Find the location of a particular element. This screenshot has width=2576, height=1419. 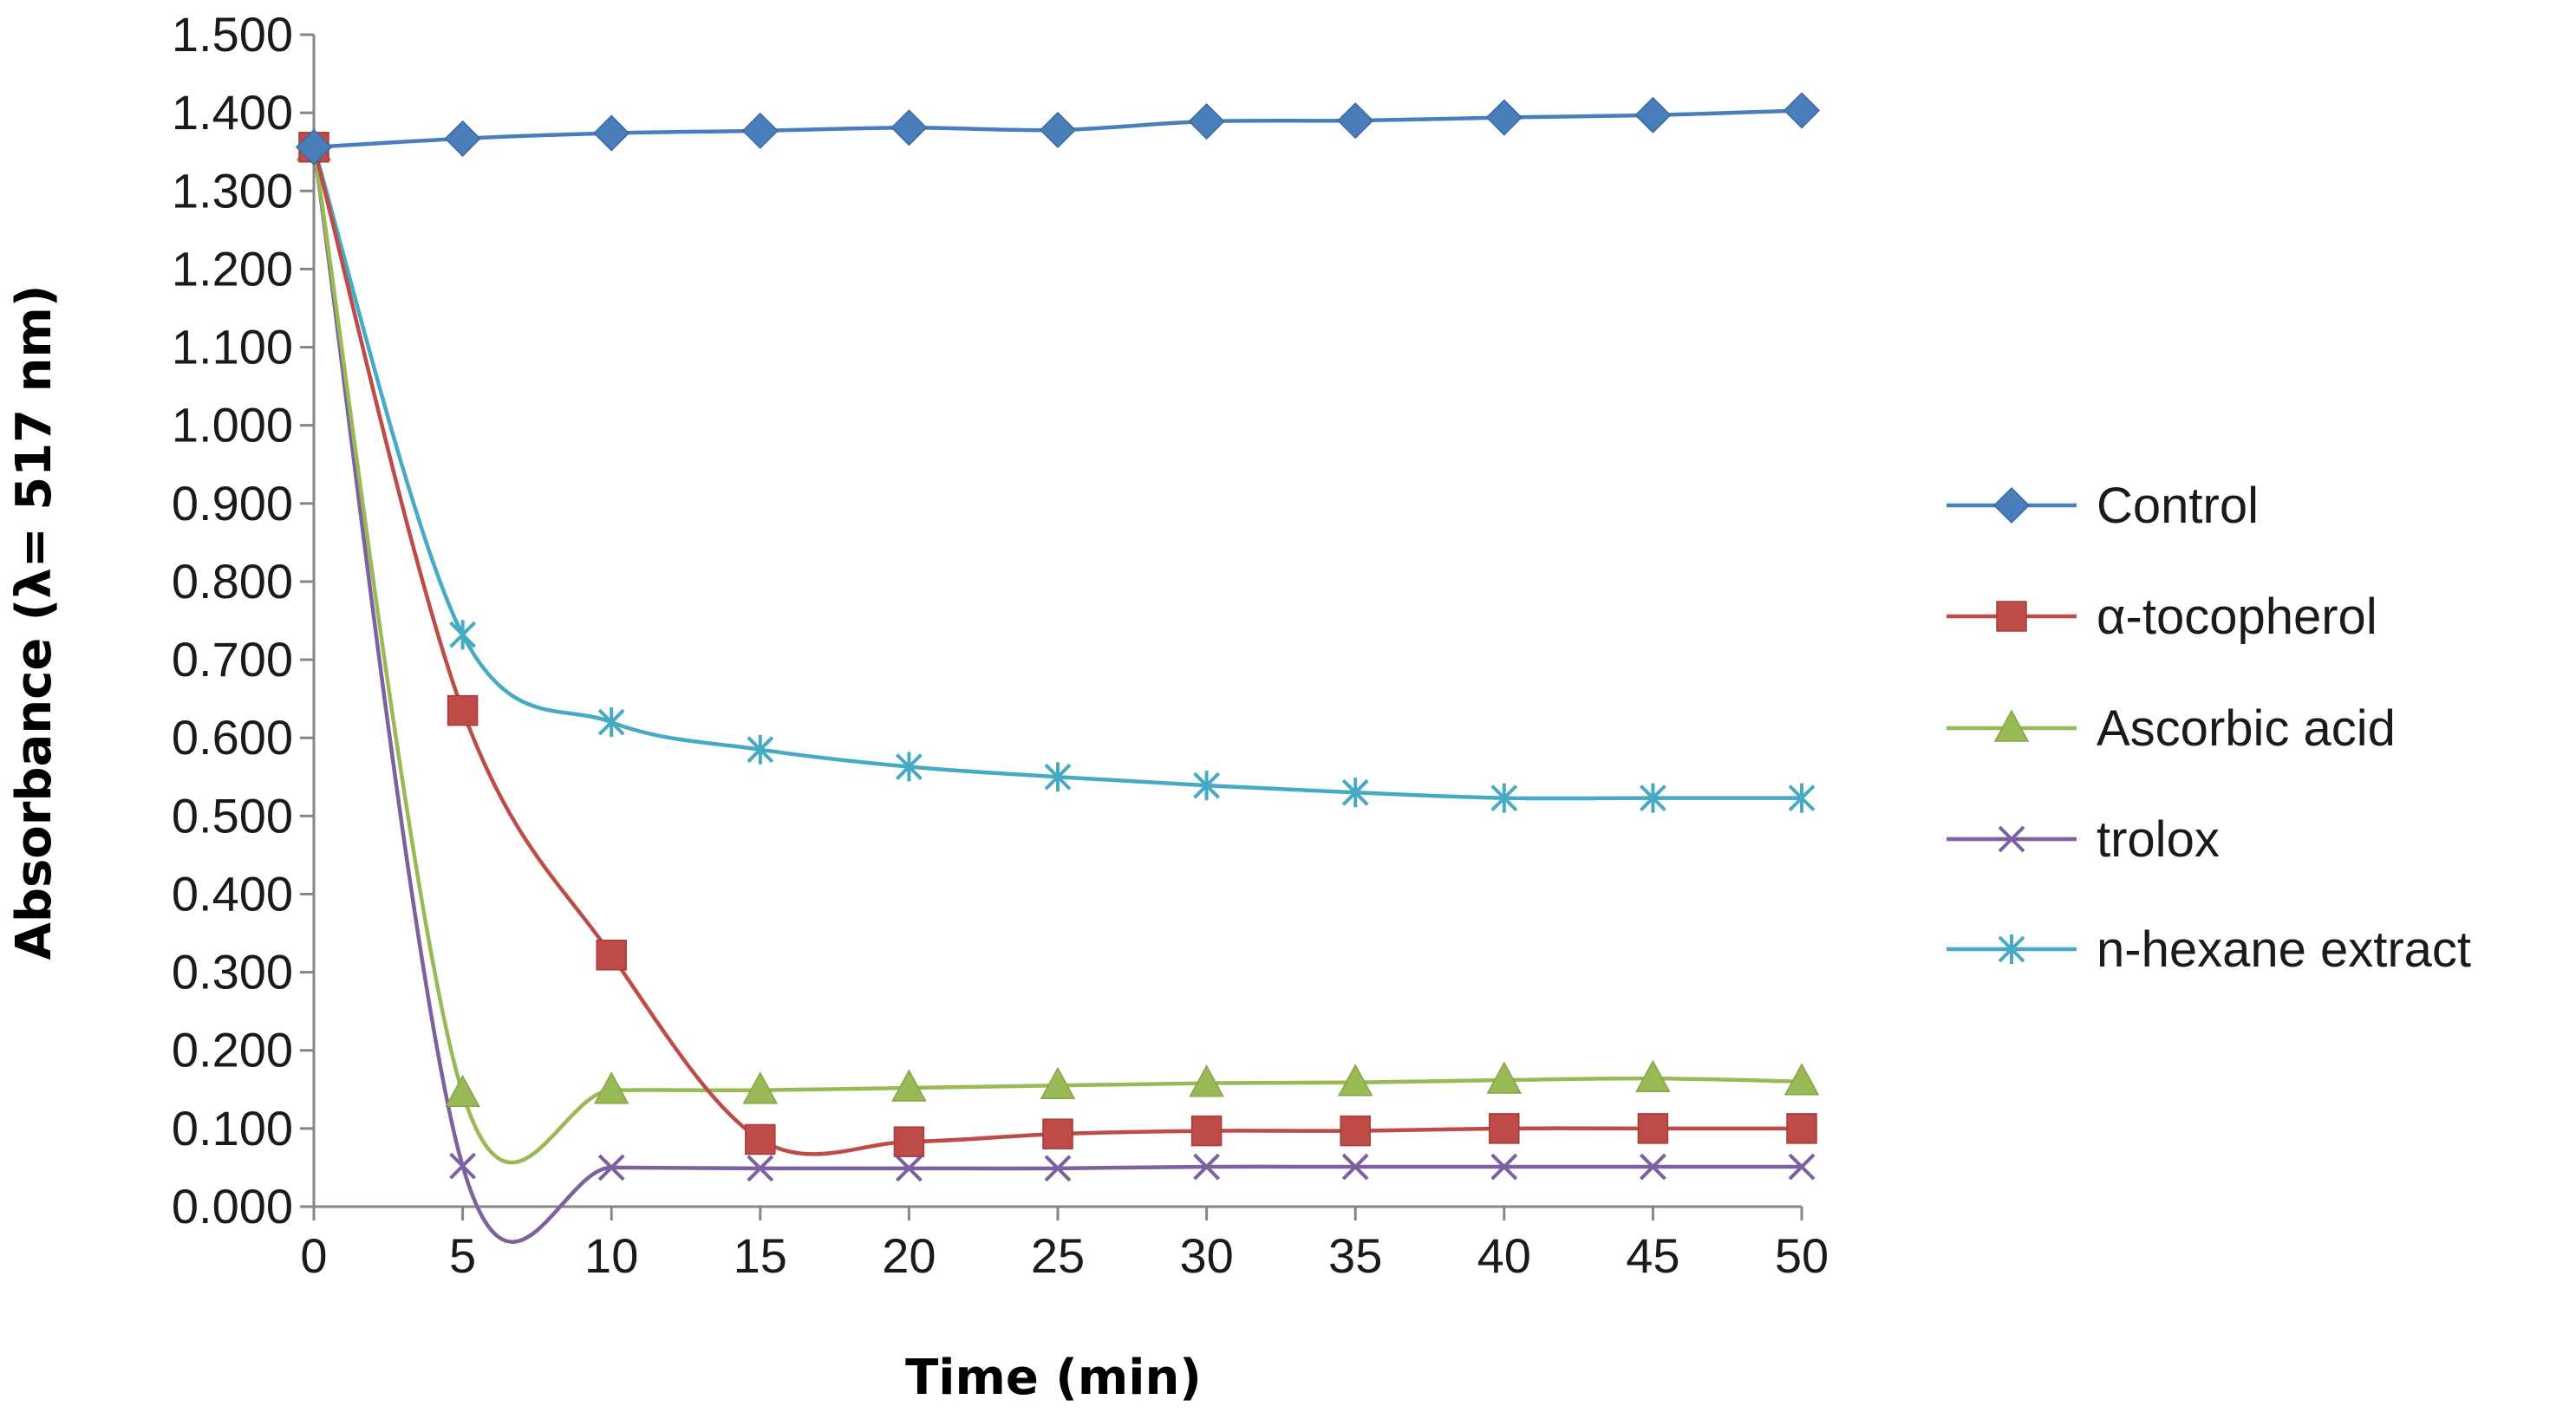

legend-item: Control is located at coordinates (2103, 506).